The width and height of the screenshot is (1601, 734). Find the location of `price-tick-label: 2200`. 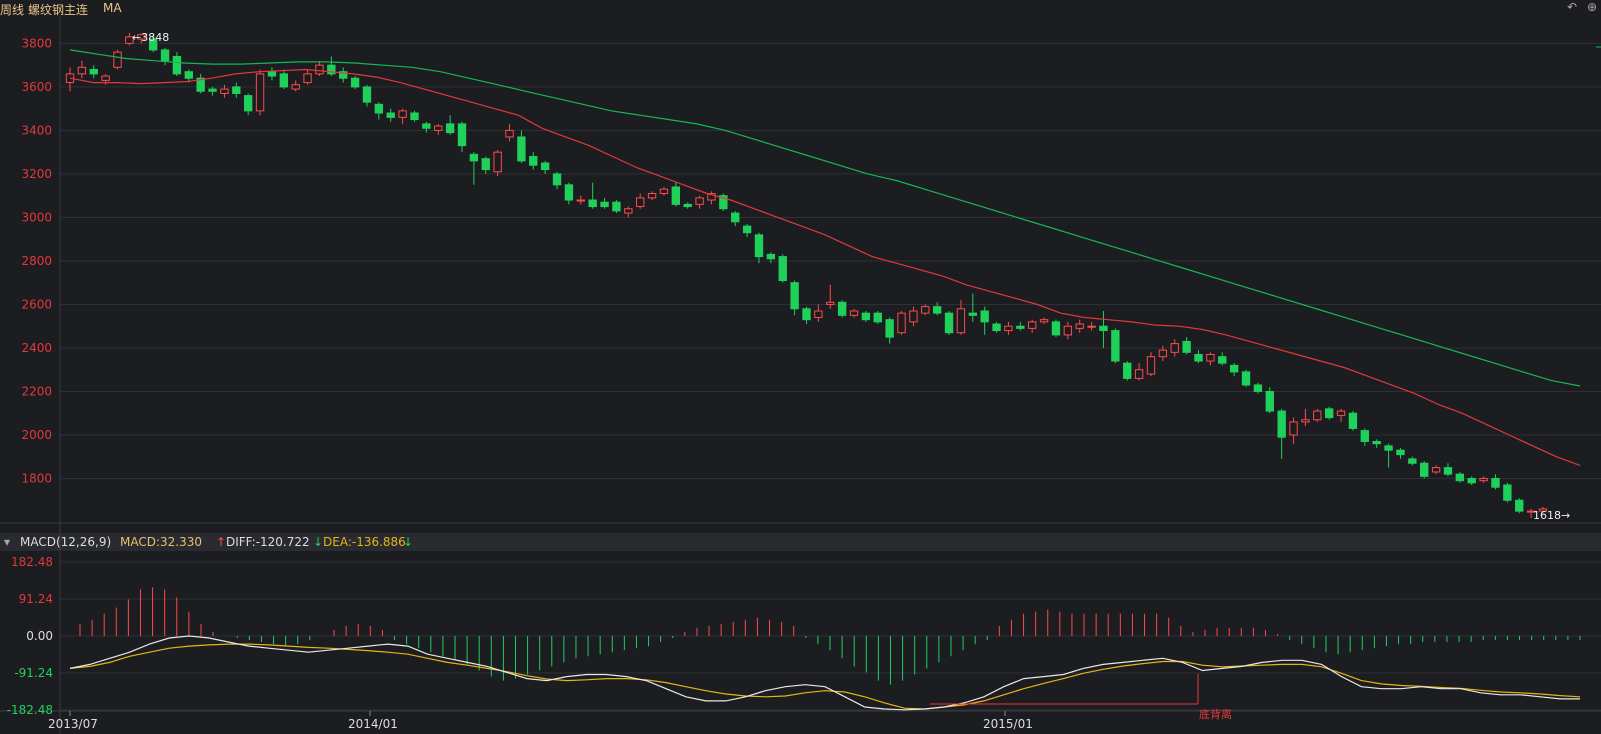

price-tick-label: 2200 is located at coordinates (36, 391).